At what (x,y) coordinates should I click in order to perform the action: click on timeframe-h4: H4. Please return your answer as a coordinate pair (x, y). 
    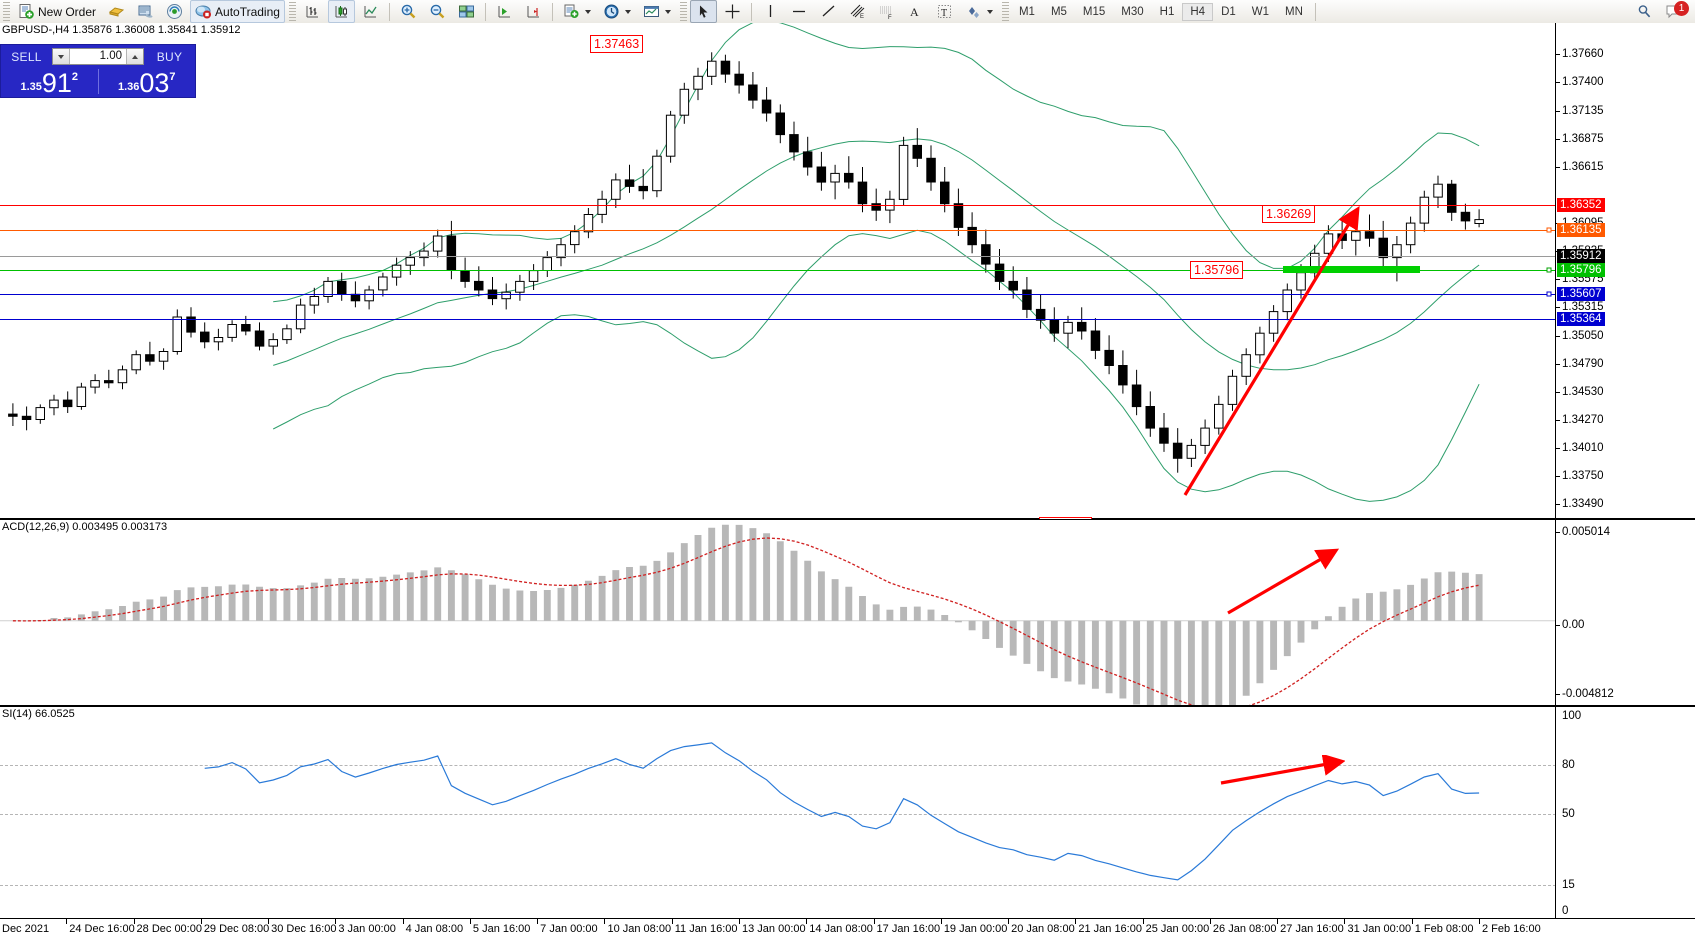
    Looking at the image, I should click on (1198, 11).